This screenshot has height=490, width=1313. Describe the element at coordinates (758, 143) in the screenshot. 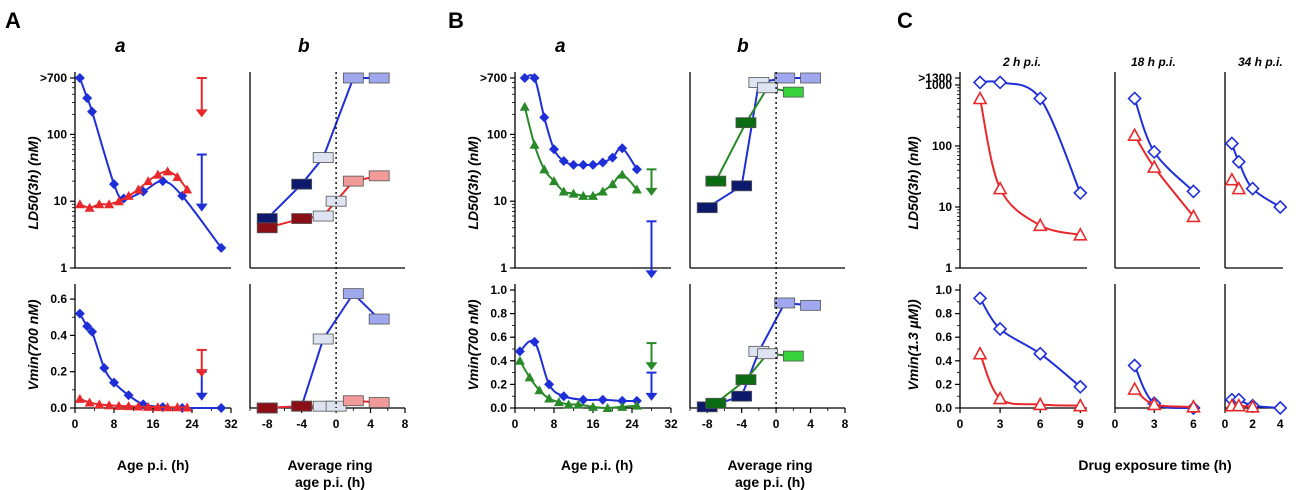

I see `series-group-B-b-LD50` at that location.